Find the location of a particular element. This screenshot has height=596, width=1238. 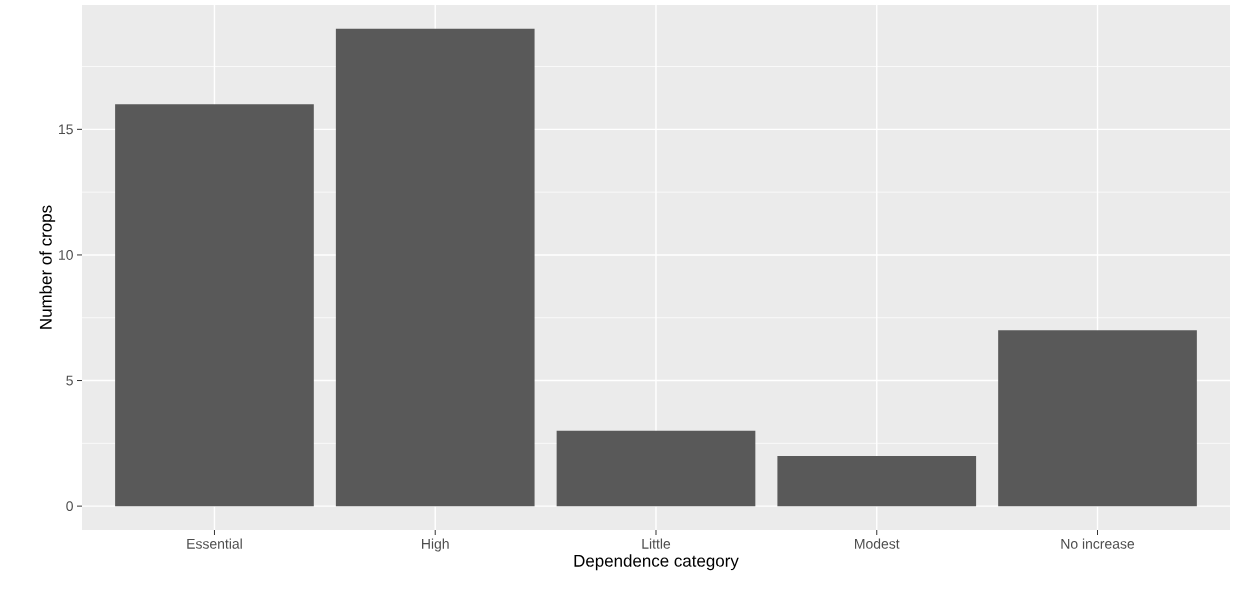

x-tick-label: Essential is located at coordinates (214, 543).